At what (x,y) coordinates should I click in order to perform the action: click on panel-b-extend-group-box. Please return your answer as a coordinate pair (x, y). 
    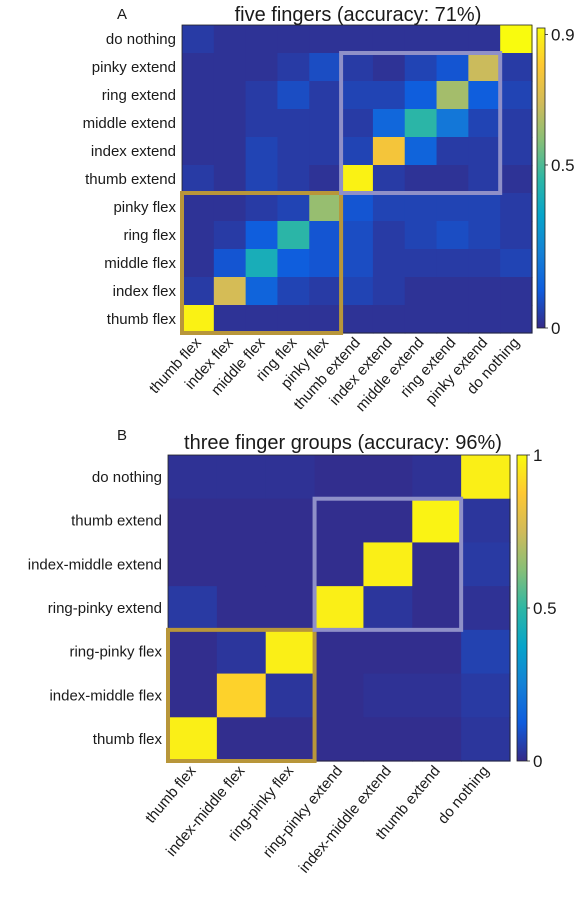
    Looking at the image, I should click on (388, 564).